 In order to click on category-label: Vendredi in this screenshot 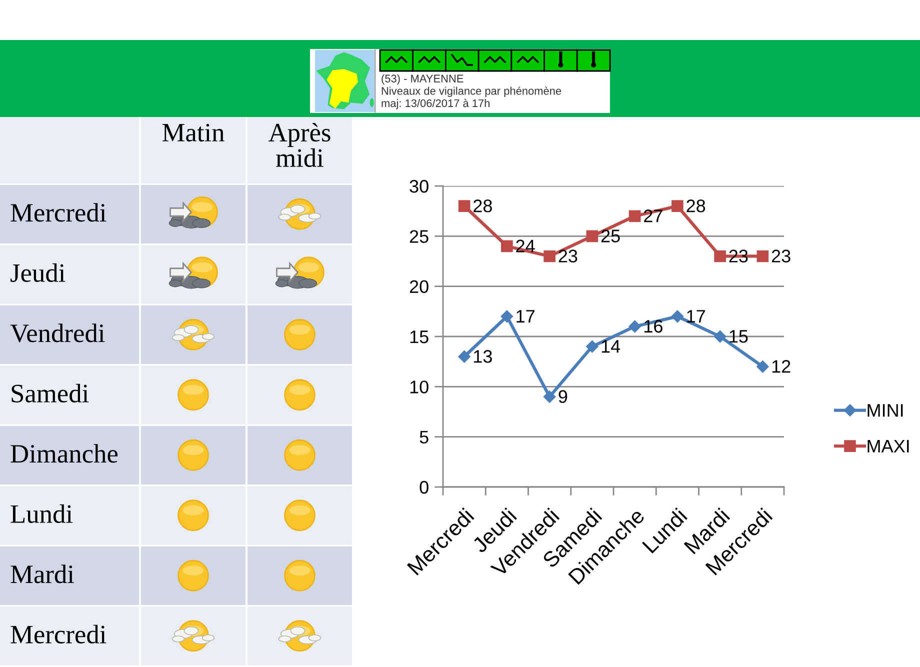, I will do `click(57, 333)`.